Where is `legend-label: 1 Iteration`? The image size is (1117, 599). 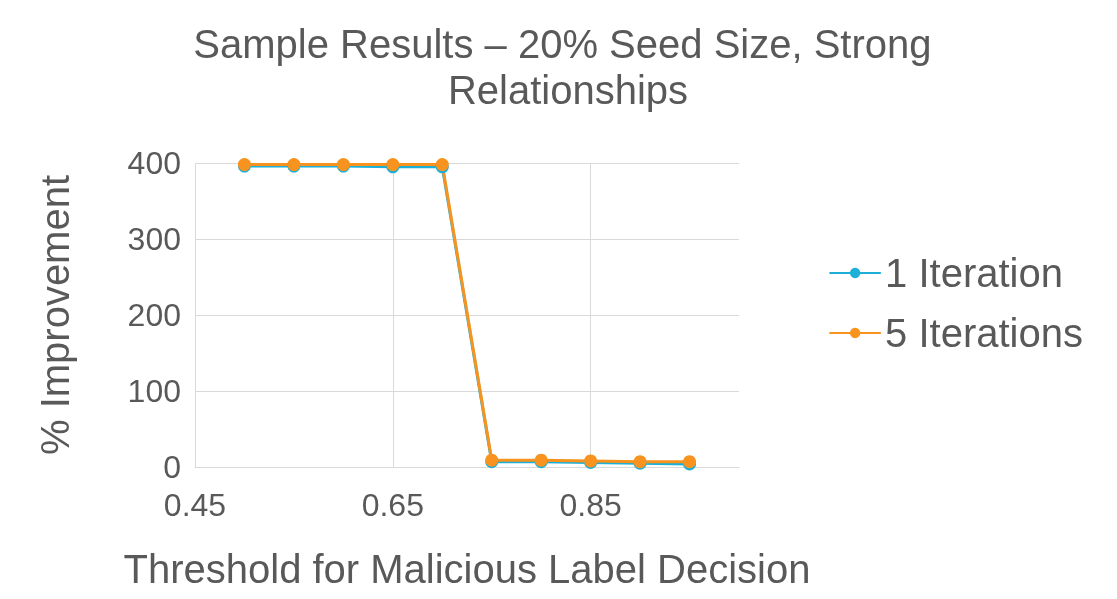
legend-label: 1 Iteration is located at coordinates (974, 273).